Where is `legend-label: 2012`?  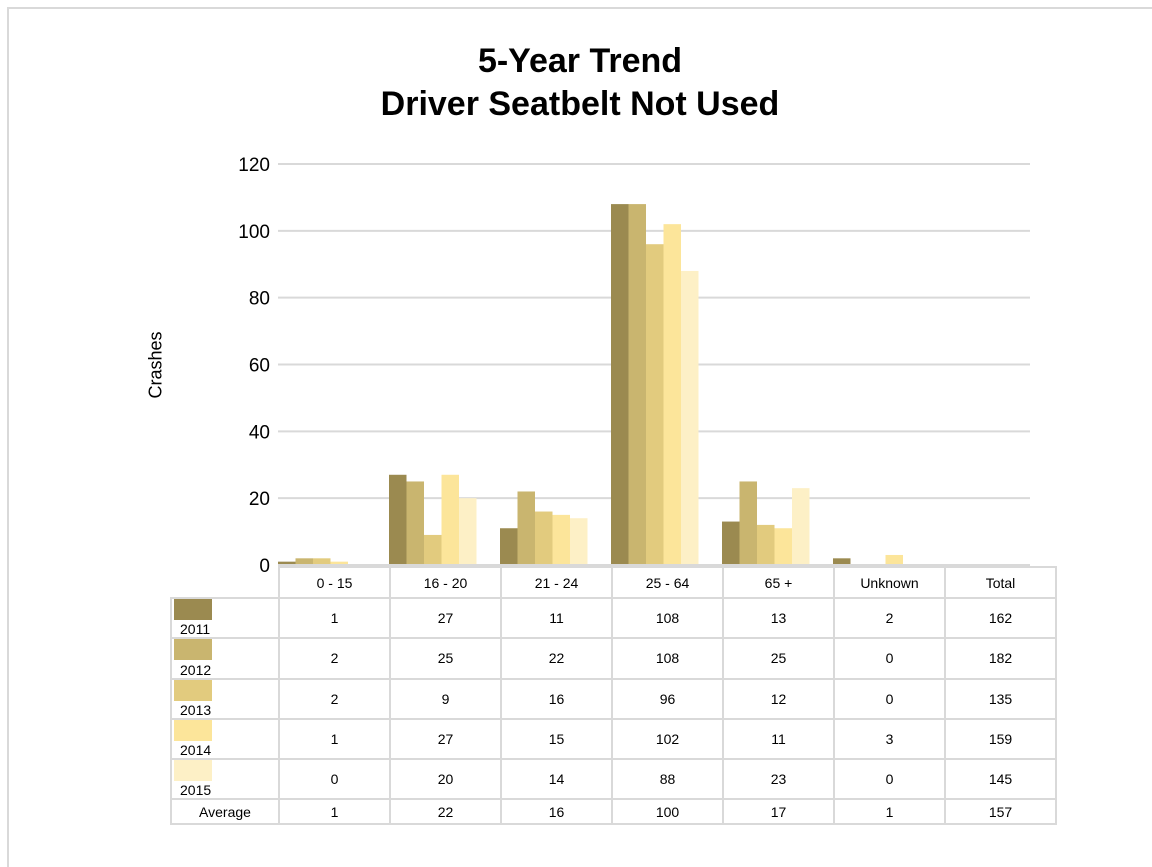
legend-label: 2012 is located at coordinates (196, 669).